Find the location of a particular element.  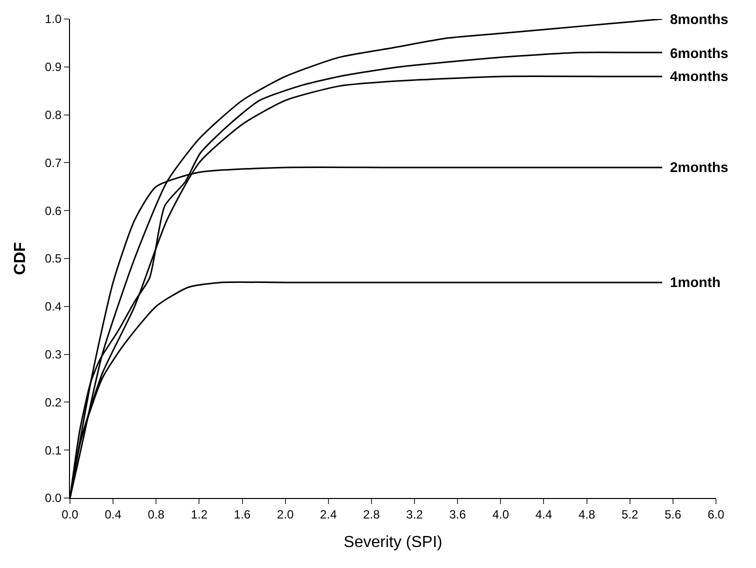

x-tick-label: 3.6 is located at coordinates (457, 514).